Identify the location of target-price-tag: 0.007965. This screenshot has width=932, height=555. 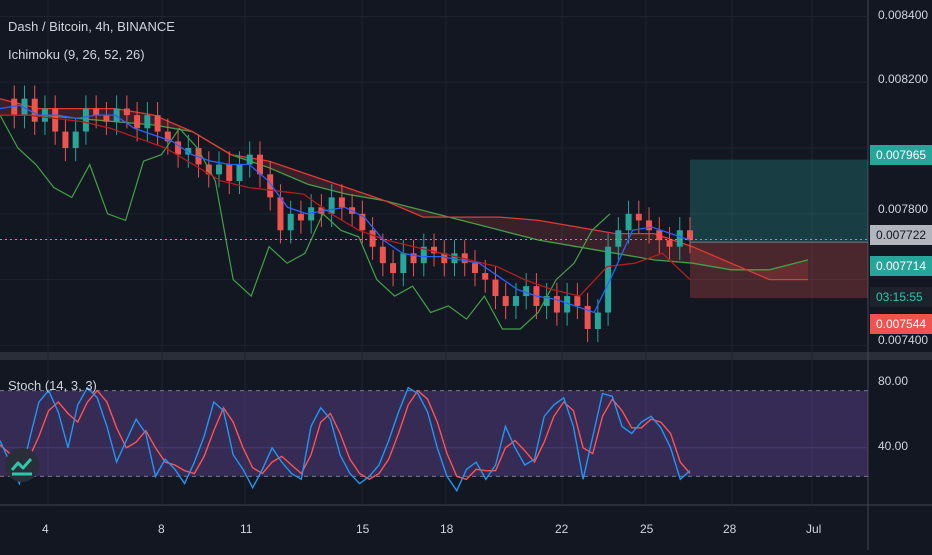
(901, 155).